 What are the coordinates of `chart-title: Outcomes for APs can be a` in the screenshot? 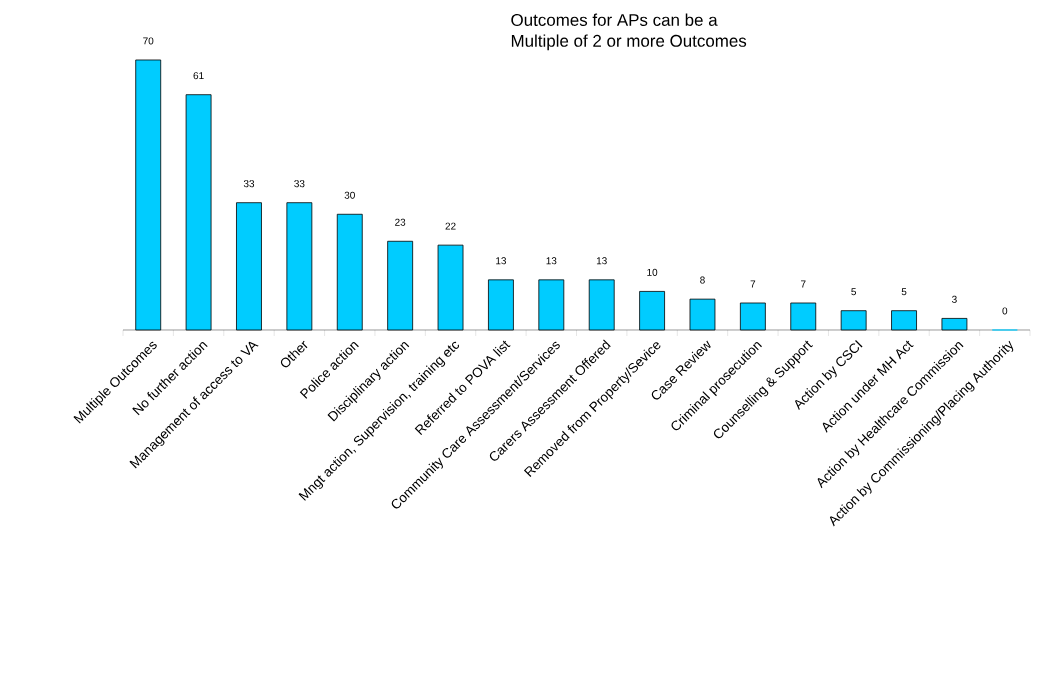 It's located at (614, 19).